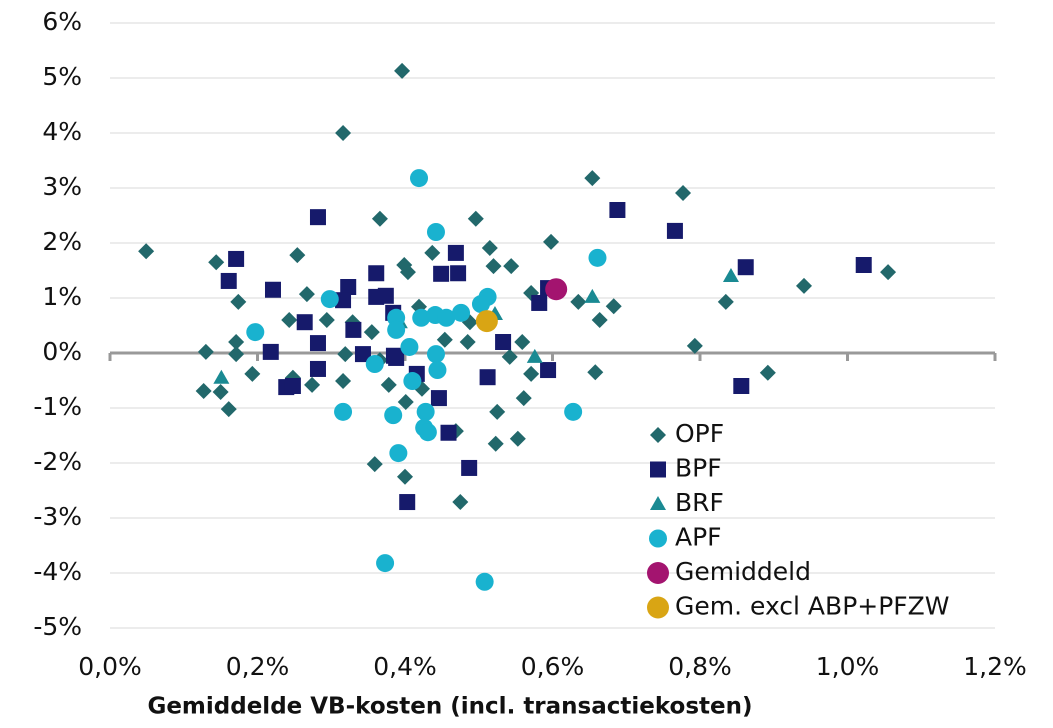 This screenshot has width=1053, height=728. What do you see at coordinates (57, 571) in the screenshot?
I see `y-tick-label: -4%` at bounding box center [57, 571].